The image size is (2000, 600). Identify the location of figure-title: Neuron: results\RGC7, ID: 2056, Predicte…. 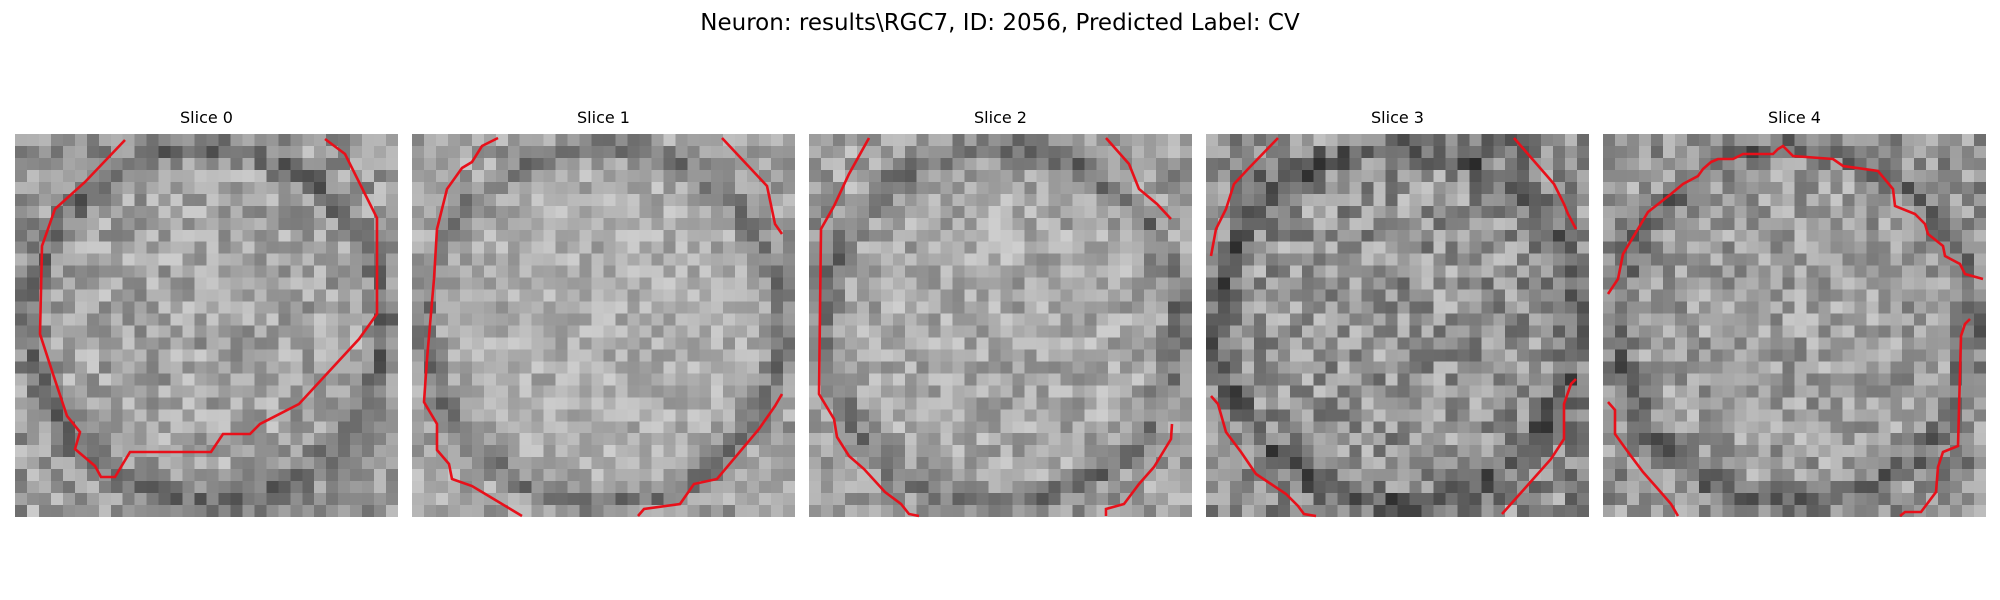
(1000, 23).